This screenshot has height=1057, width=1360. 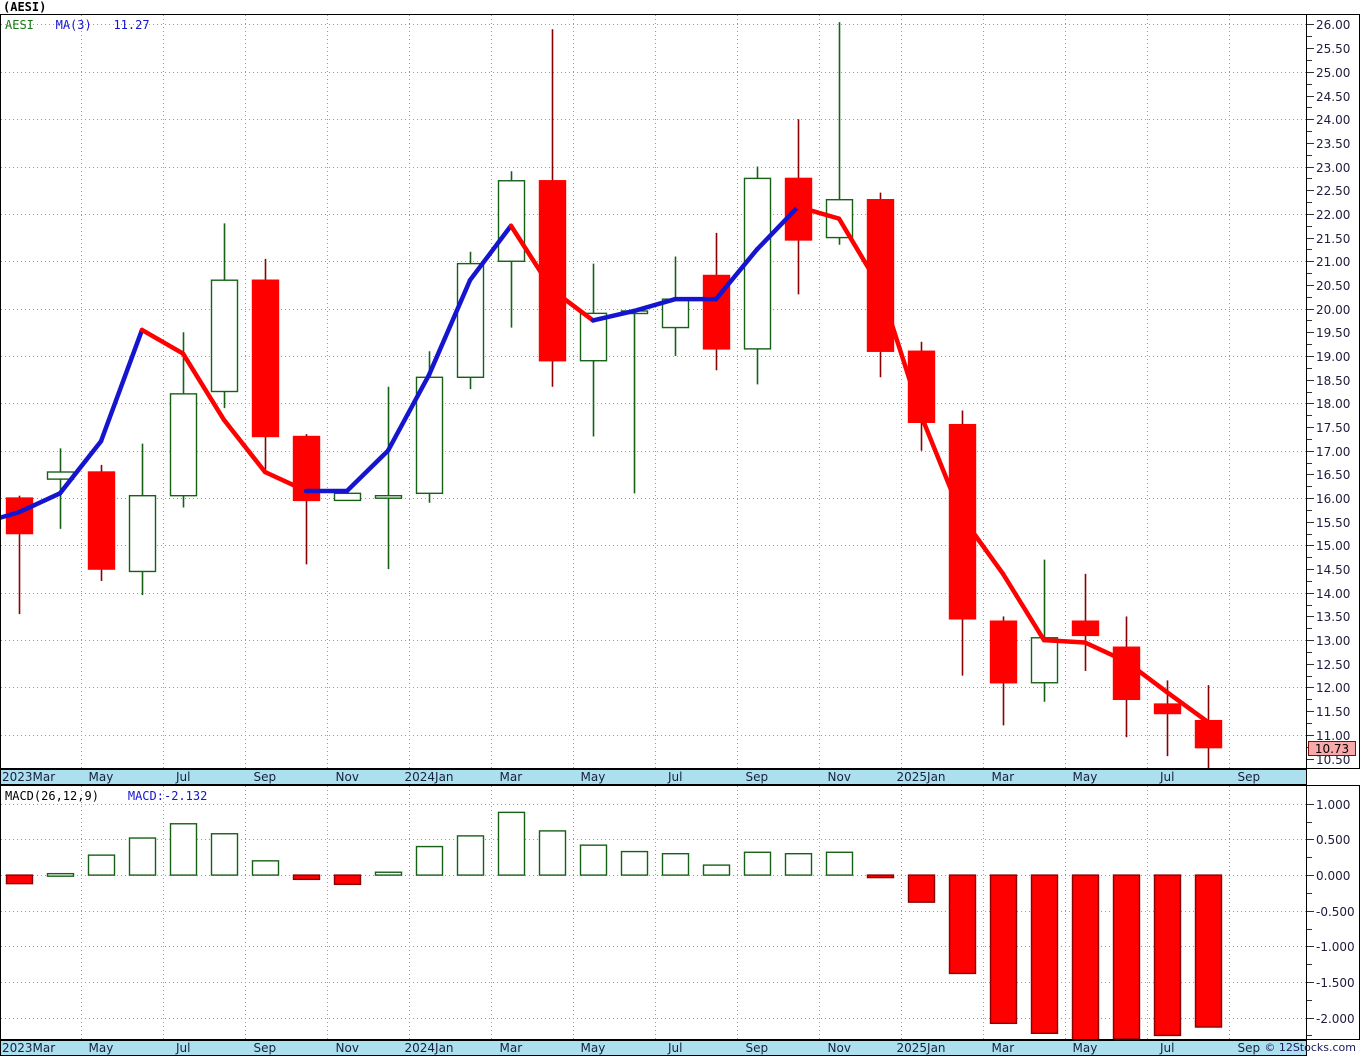 What do you see at coordinates (1309, 1035) in the screenshot?
I see `macd-tick-mark-minor` at bounding box center [1309, 1035].